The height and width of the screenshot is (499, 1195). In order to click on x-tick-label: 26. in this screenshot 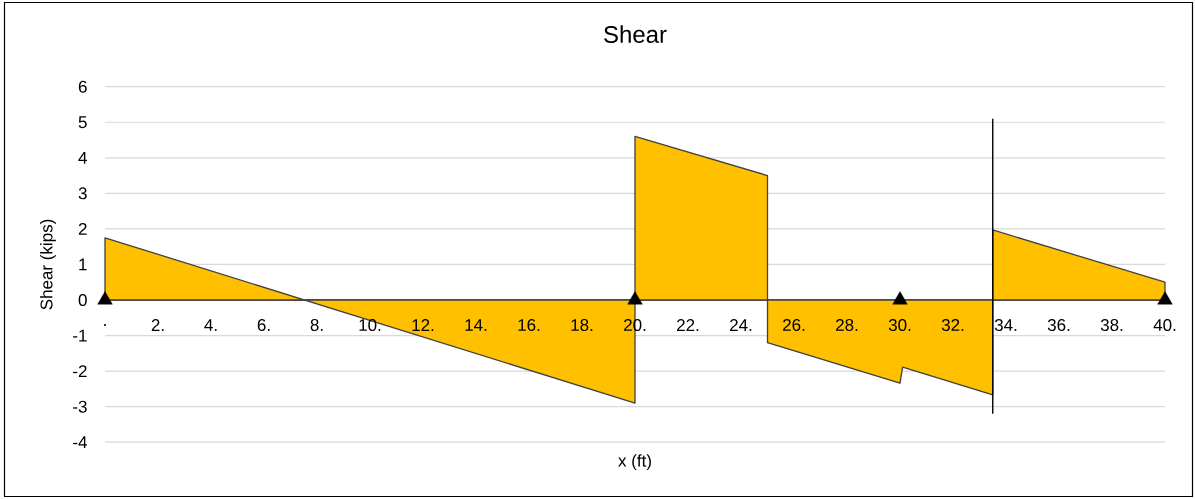, I will do `click(794, 325)`.